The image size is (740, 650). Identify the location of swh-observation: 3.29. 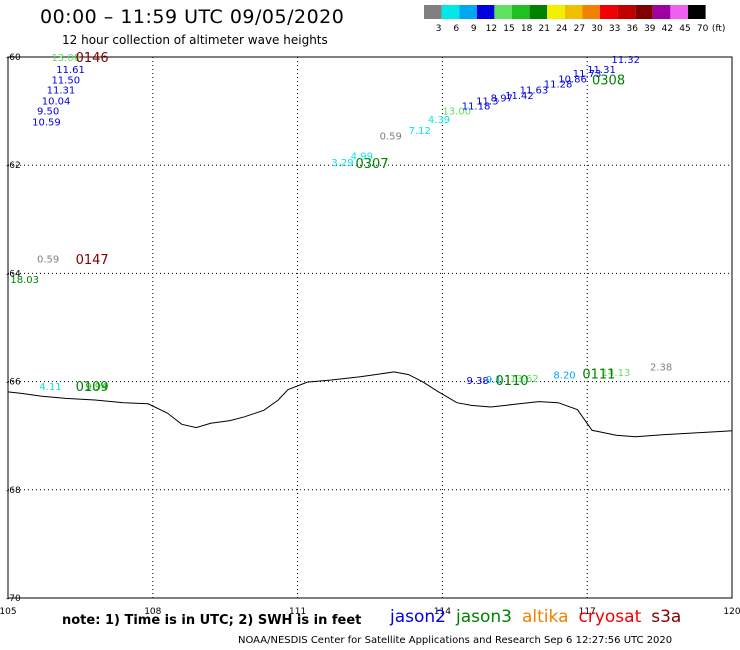
(342, 163).